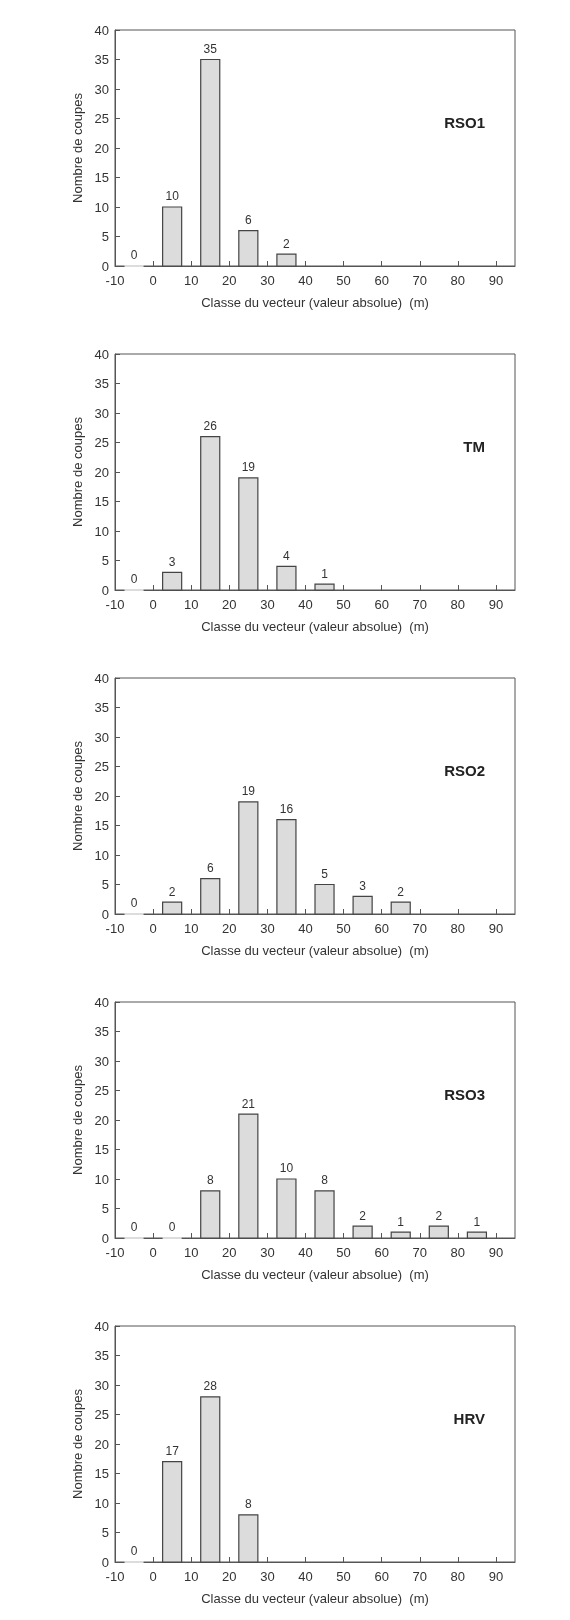 The height and width of the screenshot is (1620, 570). I want to click on text: TM, so click(474, 446).